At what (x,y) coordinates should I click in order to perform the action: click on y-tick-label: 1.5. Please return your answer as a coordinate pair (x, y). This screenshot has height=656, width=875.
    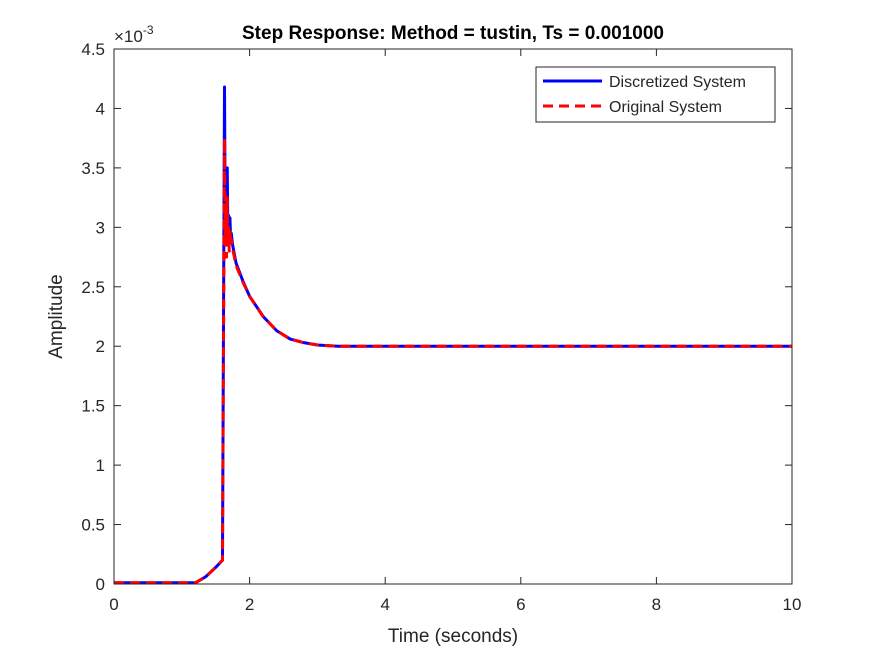
    Looking at the image, I should click on (93, 406).